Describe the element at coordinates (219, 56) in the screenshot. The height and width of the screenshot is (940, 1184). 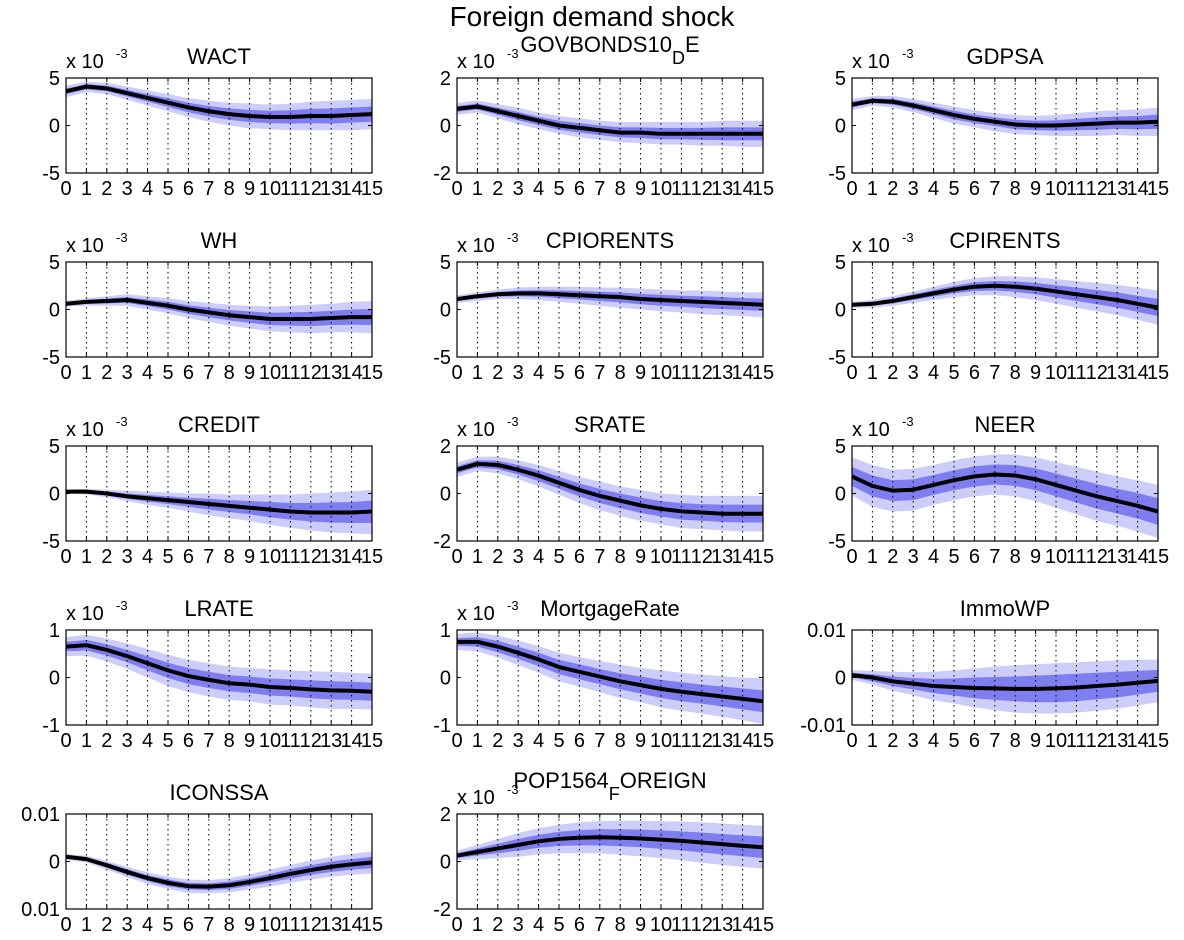
I see `subplot-title: WACT` at that location.